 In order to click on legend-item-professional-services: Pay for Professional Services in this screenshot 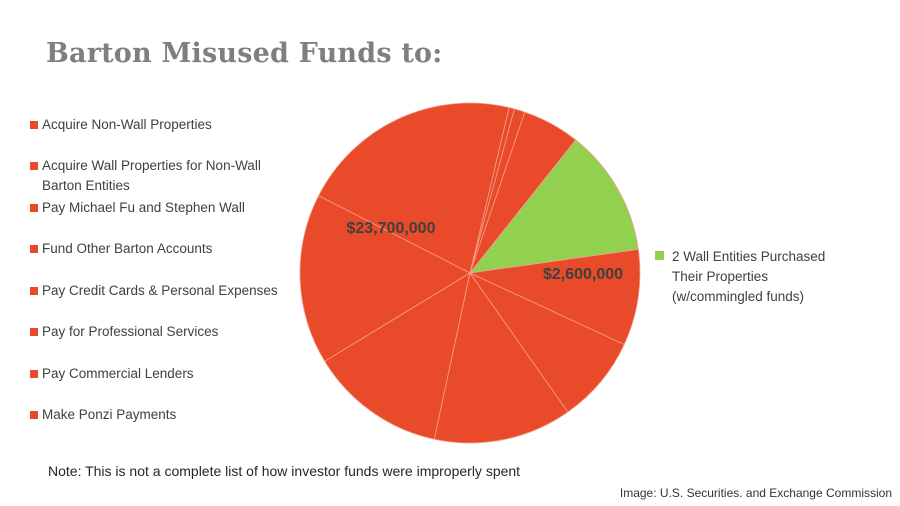, I will do `click(165, 332)`.